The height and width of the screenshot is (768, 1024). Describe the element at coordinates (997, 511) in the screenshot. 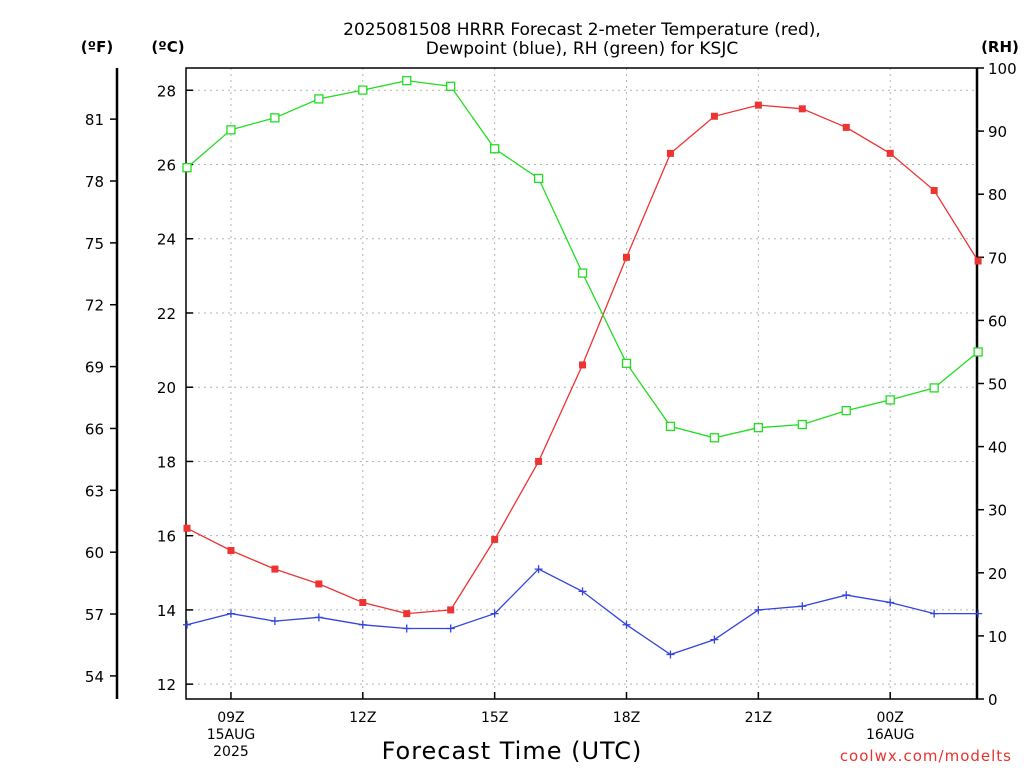

I see `rh-tick-label: 30` at that location.